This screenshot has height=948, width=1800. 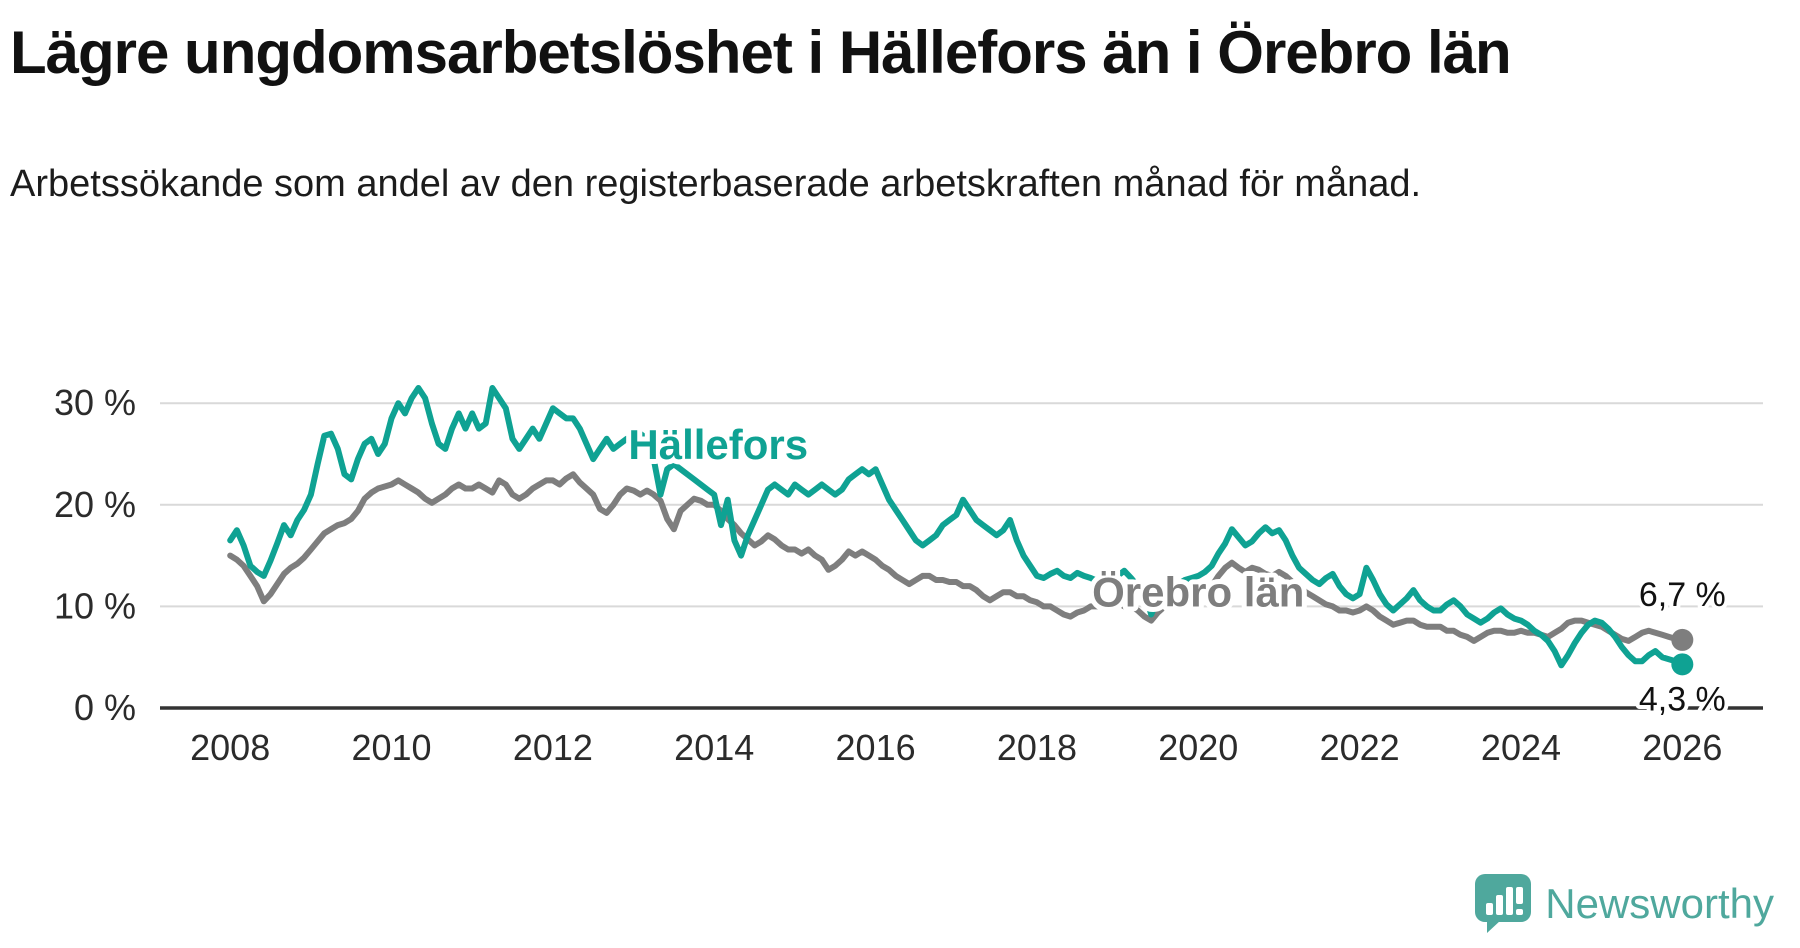 What do you see at coordinates (95, 402) in the screenshot?
I see `y-tick-label: 30 %` at bounding box center [95, 402].